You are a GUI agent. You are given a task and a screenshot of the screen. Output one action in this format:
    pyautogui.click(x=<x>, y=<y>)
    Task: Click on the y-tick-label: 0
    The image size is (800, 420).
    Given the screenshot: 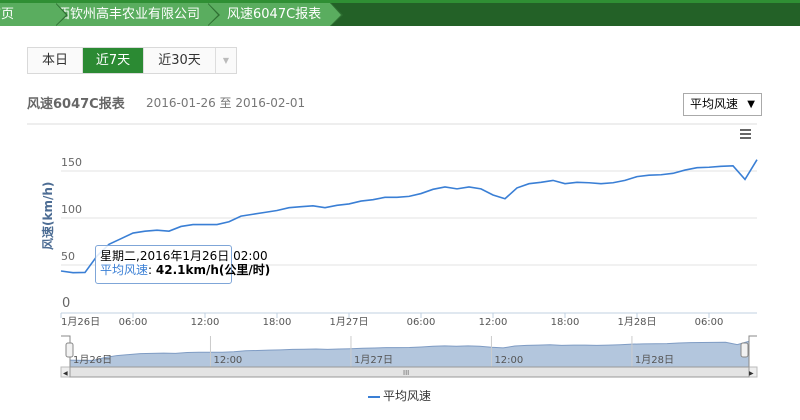 What is the action you would take?
    pyautogui.click(x=66, y=303)
    